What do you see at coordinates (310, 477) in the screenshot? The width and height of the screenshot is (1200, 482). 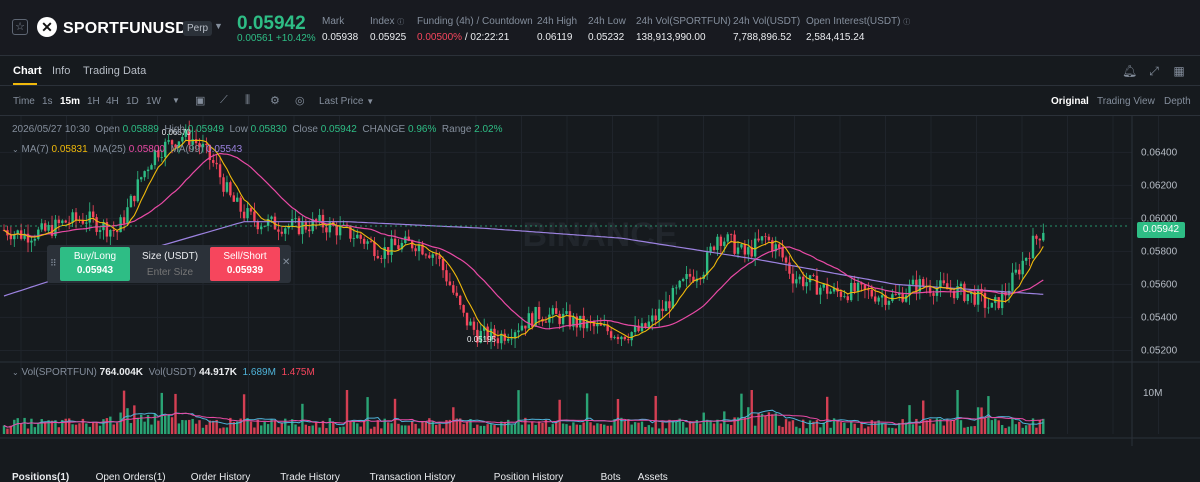 I see `bottom-tab: Trade History` at bounding box center [310, 477].